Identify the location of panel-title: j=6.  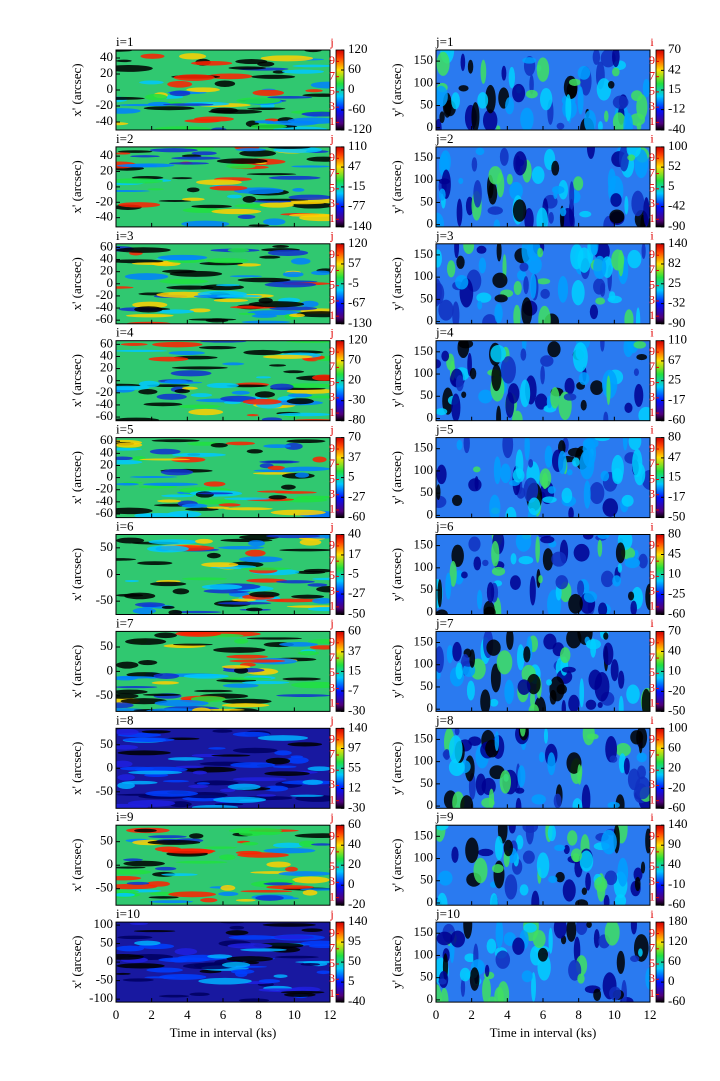
(444, 525).